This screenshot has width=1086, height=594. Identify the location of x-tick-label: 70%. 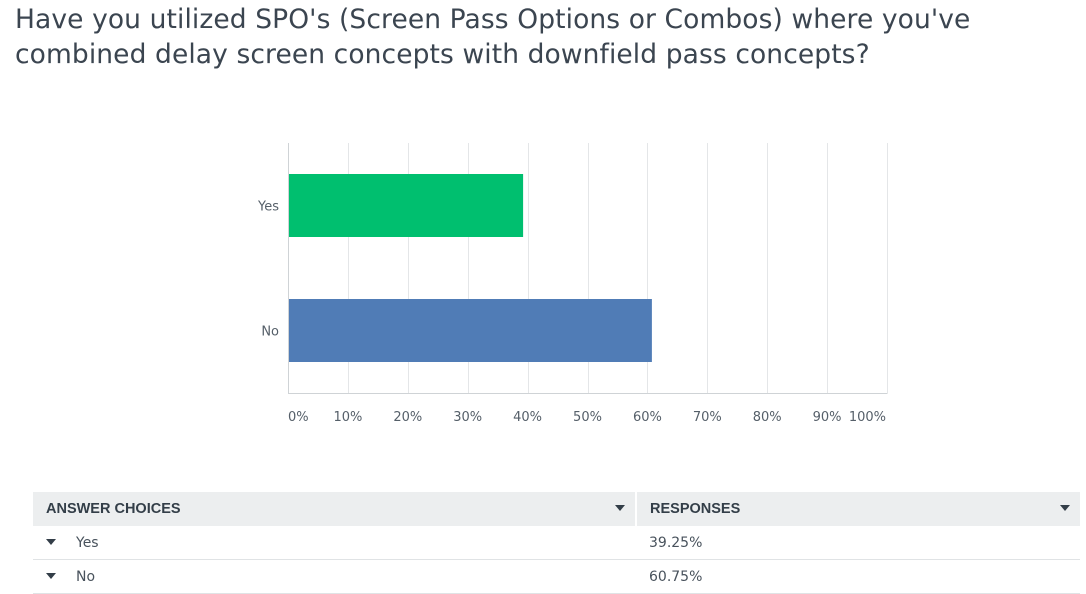
(707, 417).